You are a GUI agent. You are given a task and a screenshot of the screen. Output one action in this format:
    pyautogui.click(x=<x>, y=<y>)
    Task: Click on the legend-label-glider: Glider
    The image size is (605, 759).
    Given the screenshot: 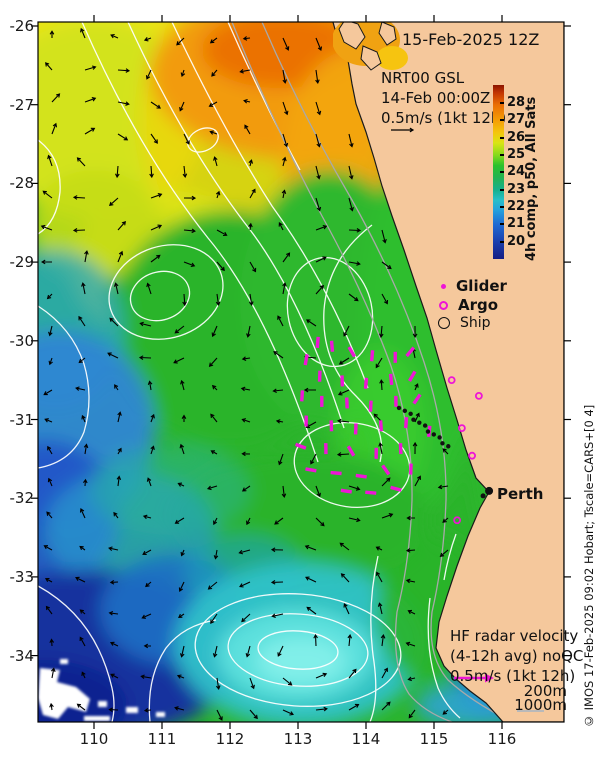 What is the action you would take?
    pyautogui.click(x=481, y=286)
    